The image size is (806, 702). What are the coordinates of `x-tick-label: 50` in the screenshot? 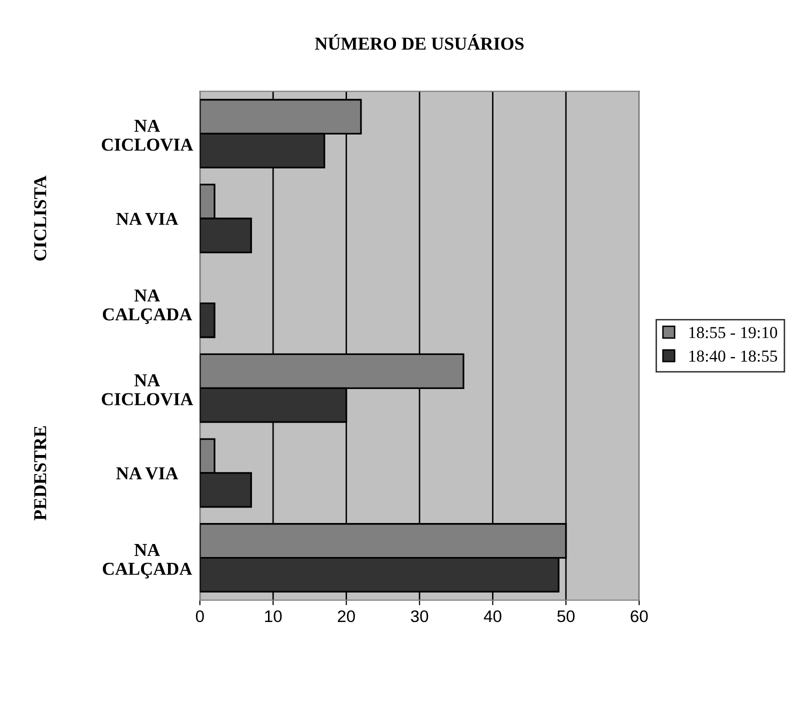 It's located at (566, 616).